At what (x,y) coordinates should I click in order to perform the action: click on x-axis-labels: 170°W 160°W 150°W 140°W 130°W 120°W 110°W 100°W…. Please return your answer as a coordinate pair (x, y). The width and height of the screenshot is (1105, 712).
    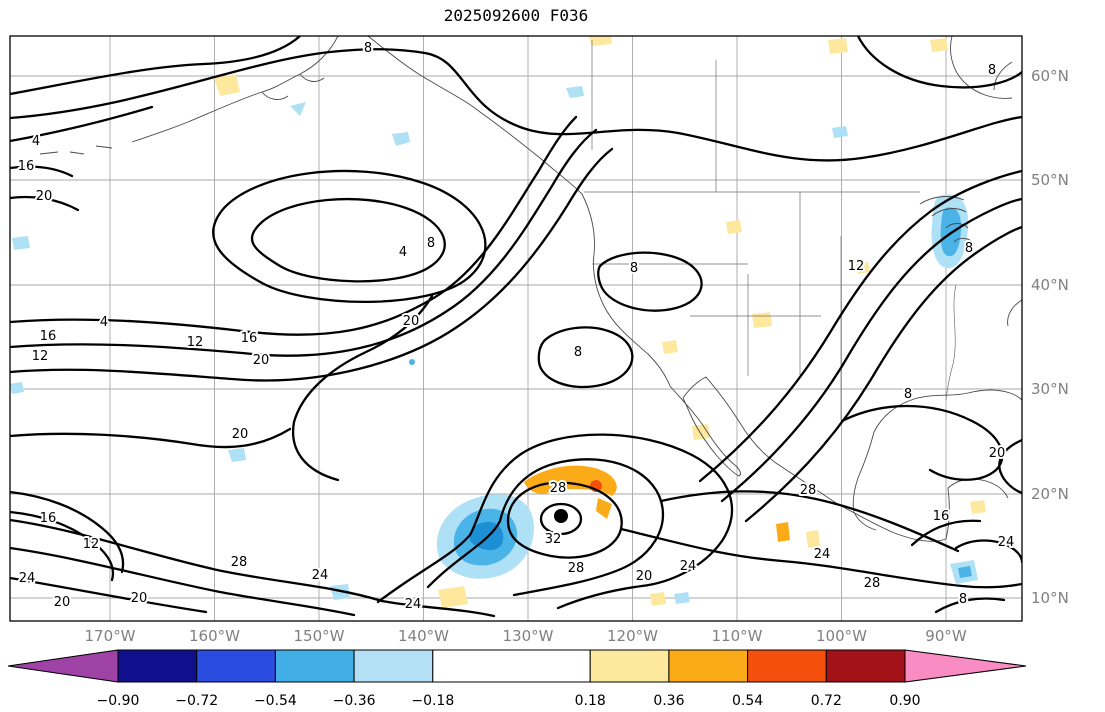
    Looking at the image, I should click on (526, 636).